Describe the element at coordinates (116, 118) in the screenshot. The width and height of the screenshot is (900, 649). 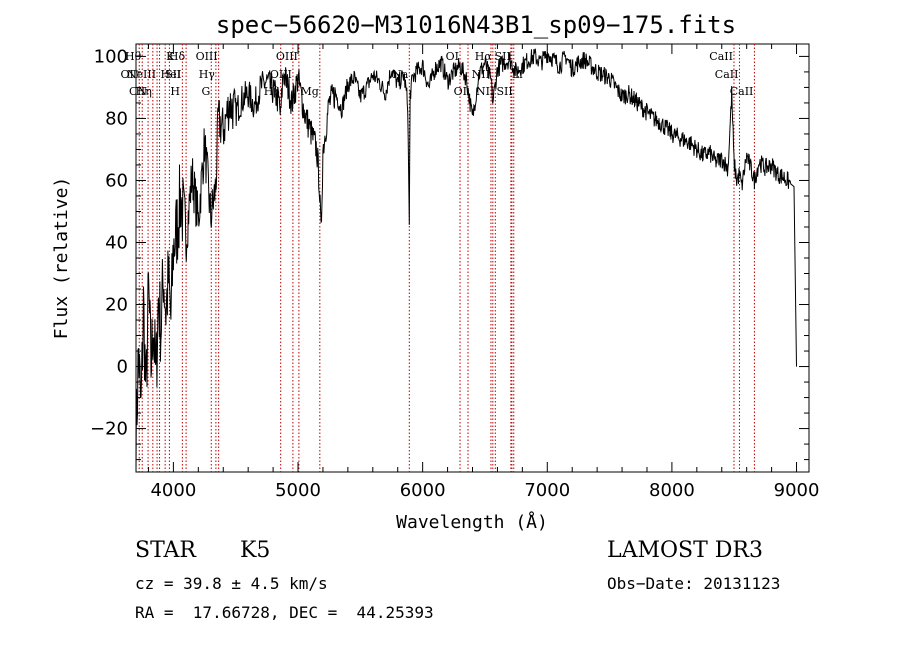
I see `y-tick-label-80: 80` at that location.